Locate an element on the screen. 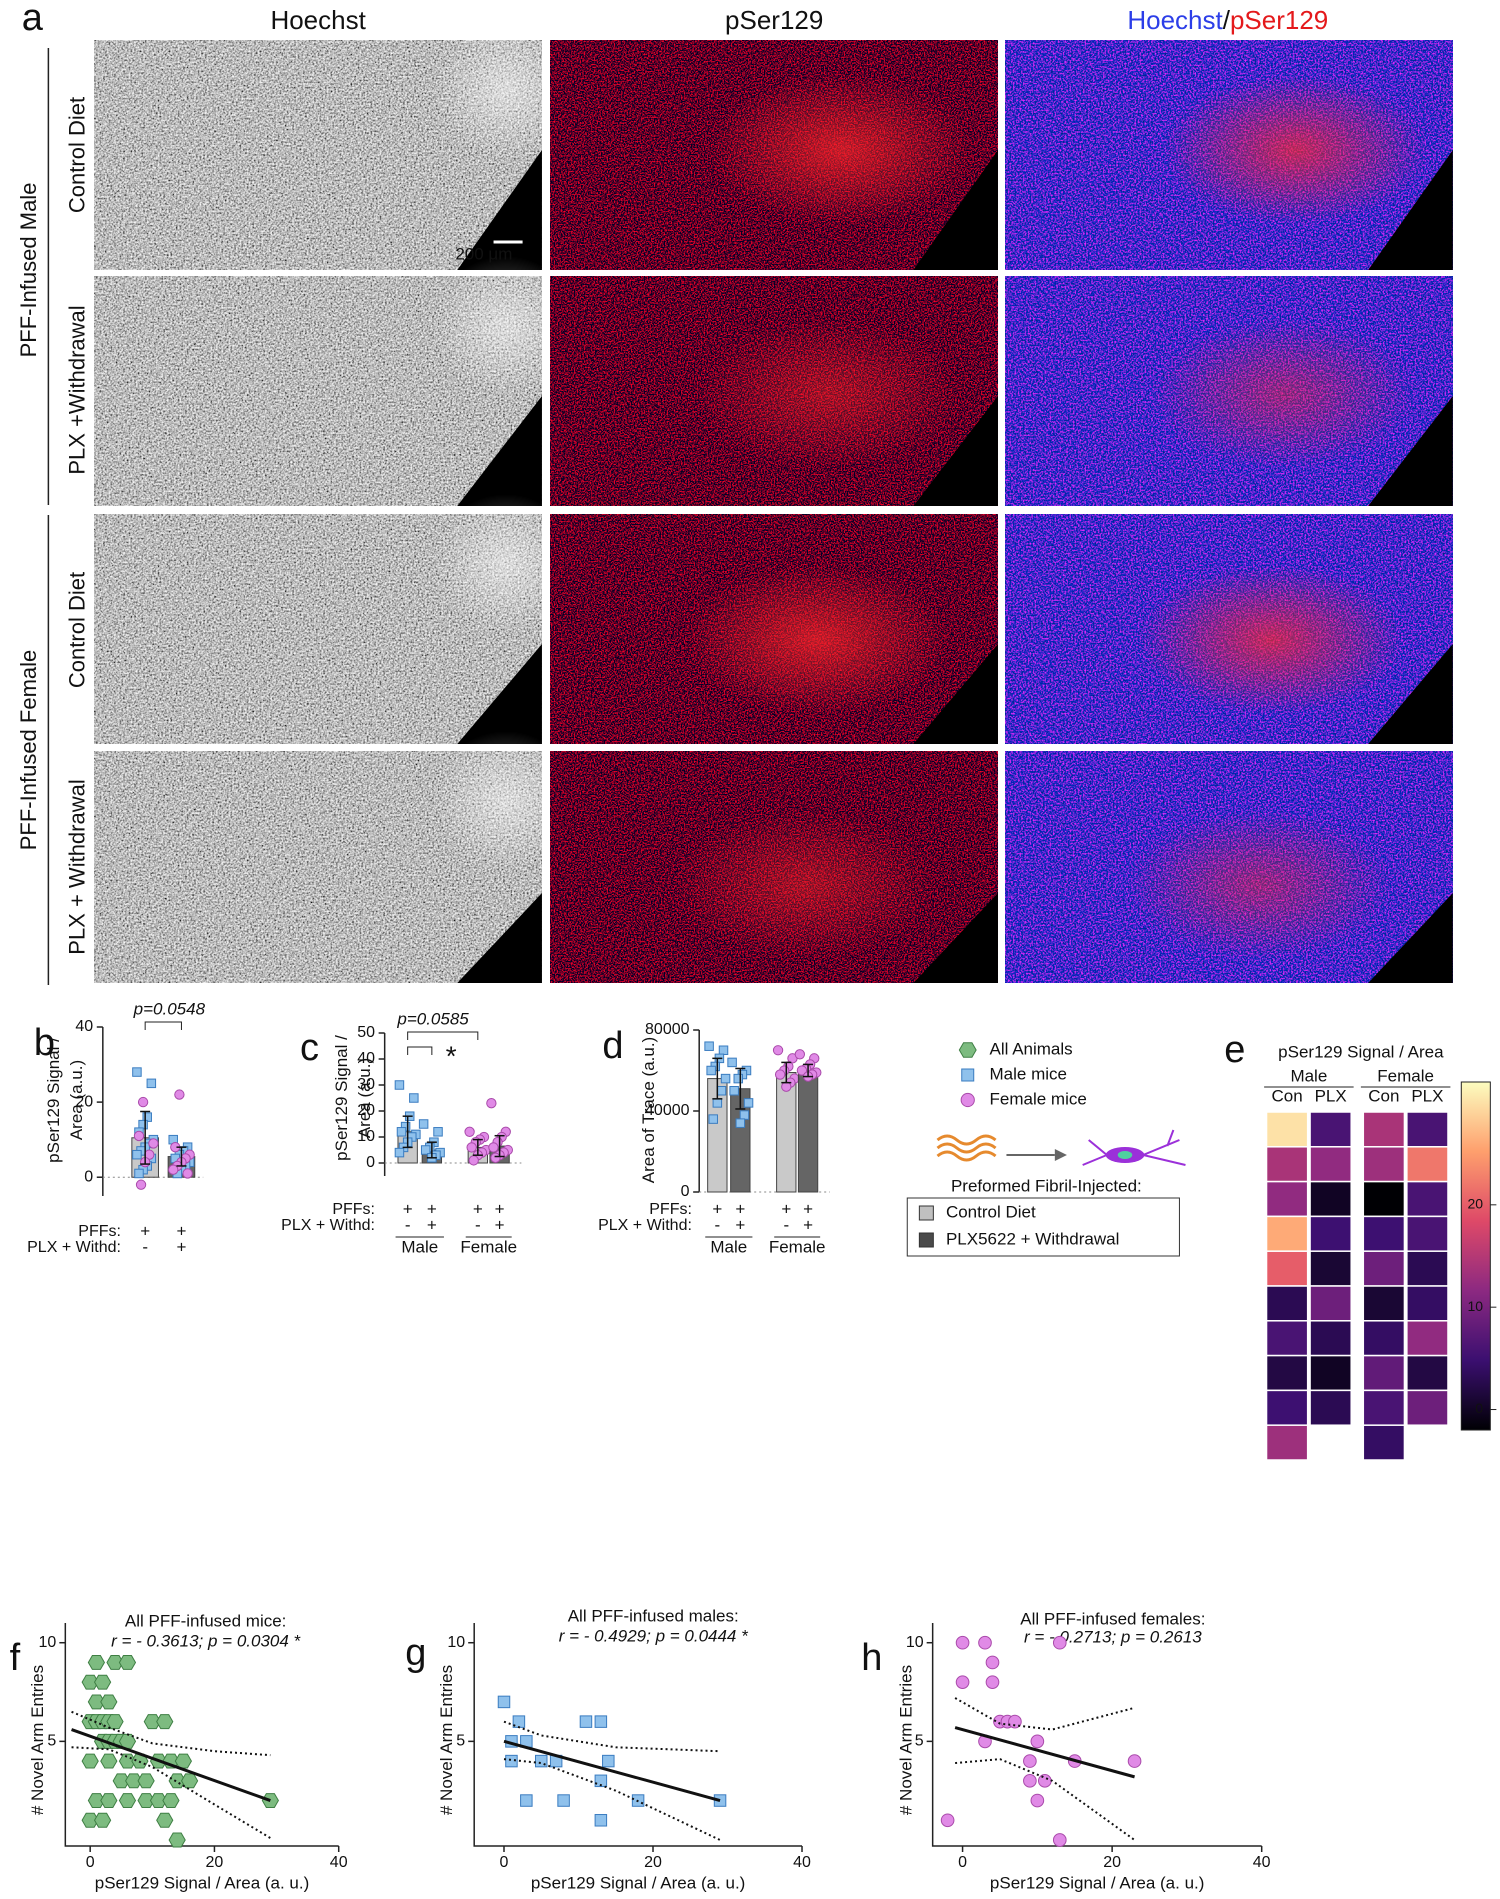  x-tick-label: 20 is located at coordinates (1112, 1862).